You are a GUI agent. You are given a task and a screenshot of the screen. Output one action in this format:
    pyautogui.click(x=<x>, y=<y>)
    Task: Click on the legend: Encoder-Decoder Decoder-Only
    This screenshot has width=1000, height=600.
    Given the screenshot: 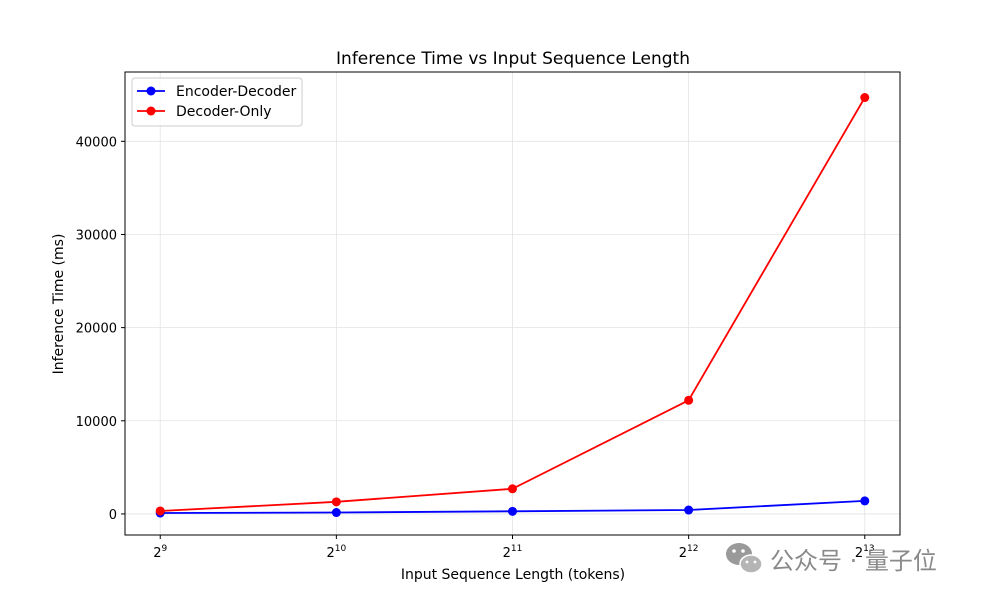 What is the action you would take?
    pyautogui.click(x=217, y=102)
    